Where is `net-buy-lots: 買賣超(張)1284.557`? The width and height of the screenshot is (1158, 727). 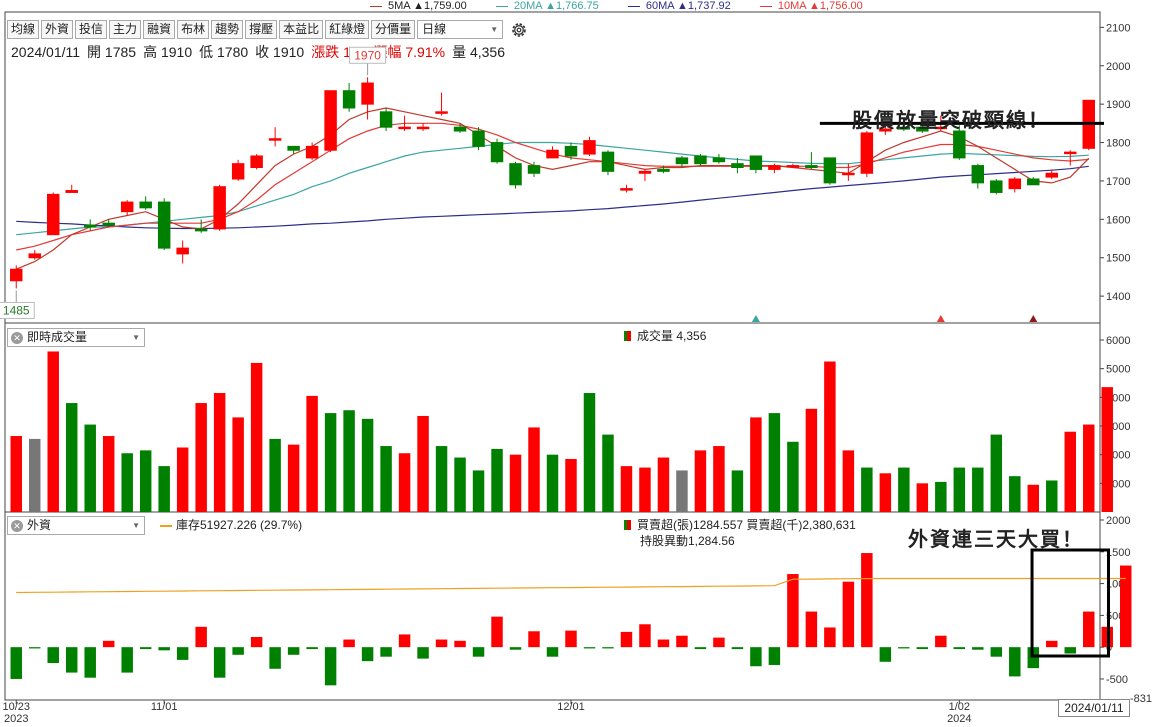
net-buy-lots: 買賣超(張)1284.557 is located at coordinates (690, 525).